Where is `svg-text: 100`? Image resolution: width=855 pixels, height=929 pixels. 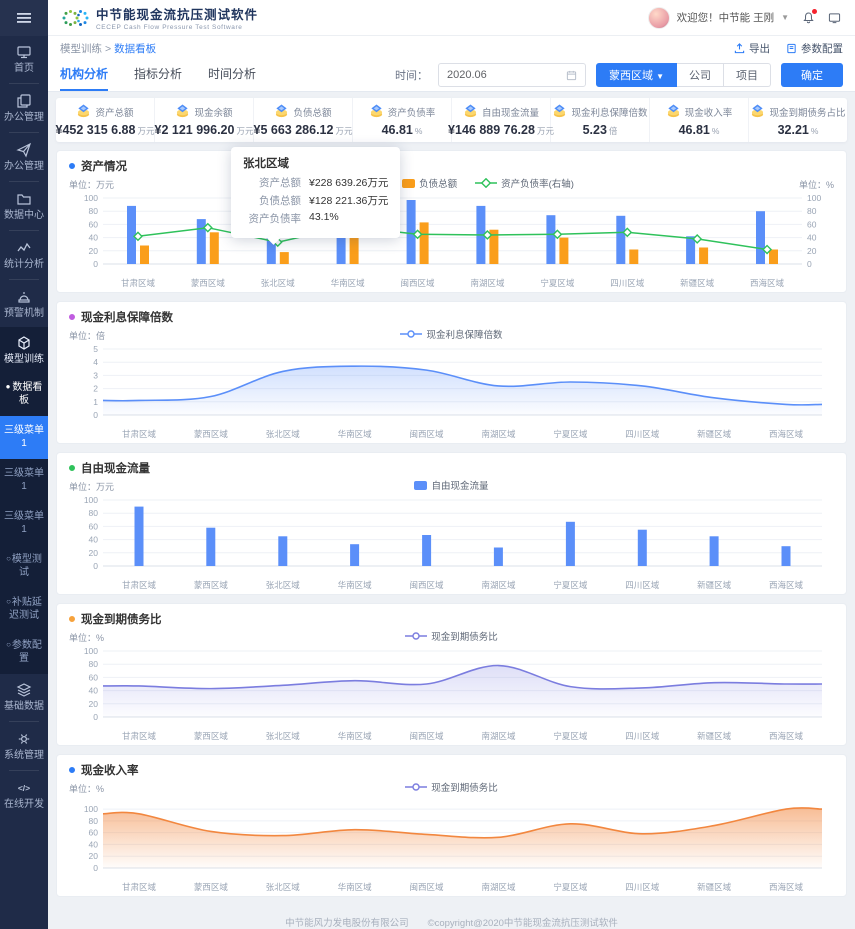 svg-text: 100 is located at coordinates (814, 198).